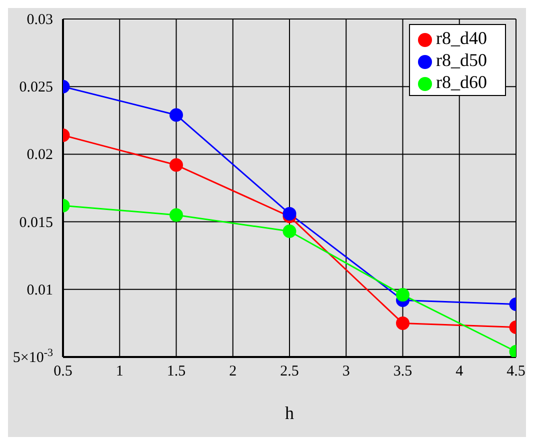 This screenshot has width=534, height=445. Describe the element at coordinates (33, 356) in the screenshot. I see `y-tick-label: 5×10$^{-3}$` at that location.